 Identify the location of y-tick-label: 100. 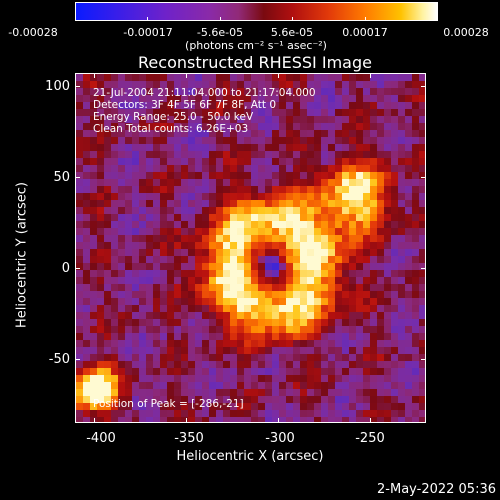
(57, 86).